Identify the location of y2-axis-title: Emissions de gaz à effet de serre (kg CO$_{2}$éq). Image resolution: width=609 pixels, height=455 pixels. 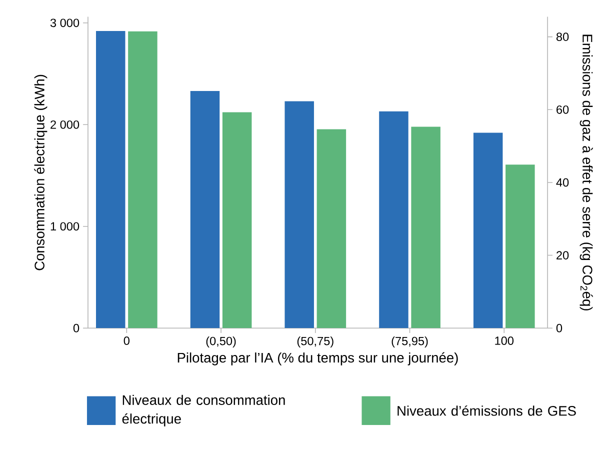
(586, 172).